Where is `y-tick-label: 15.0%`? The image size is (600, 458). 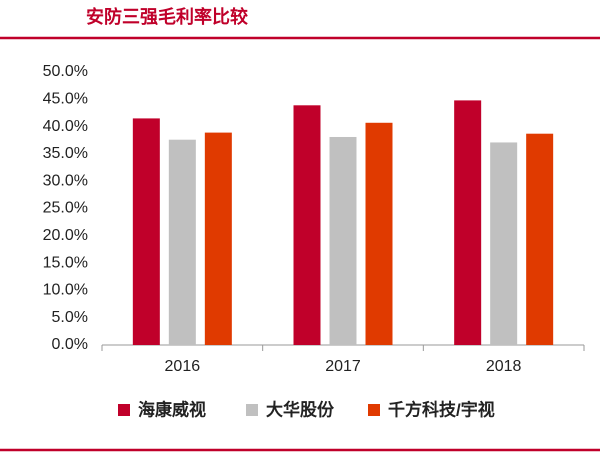
y-tick-label: 15.0% is located at coordinates (65, 262).